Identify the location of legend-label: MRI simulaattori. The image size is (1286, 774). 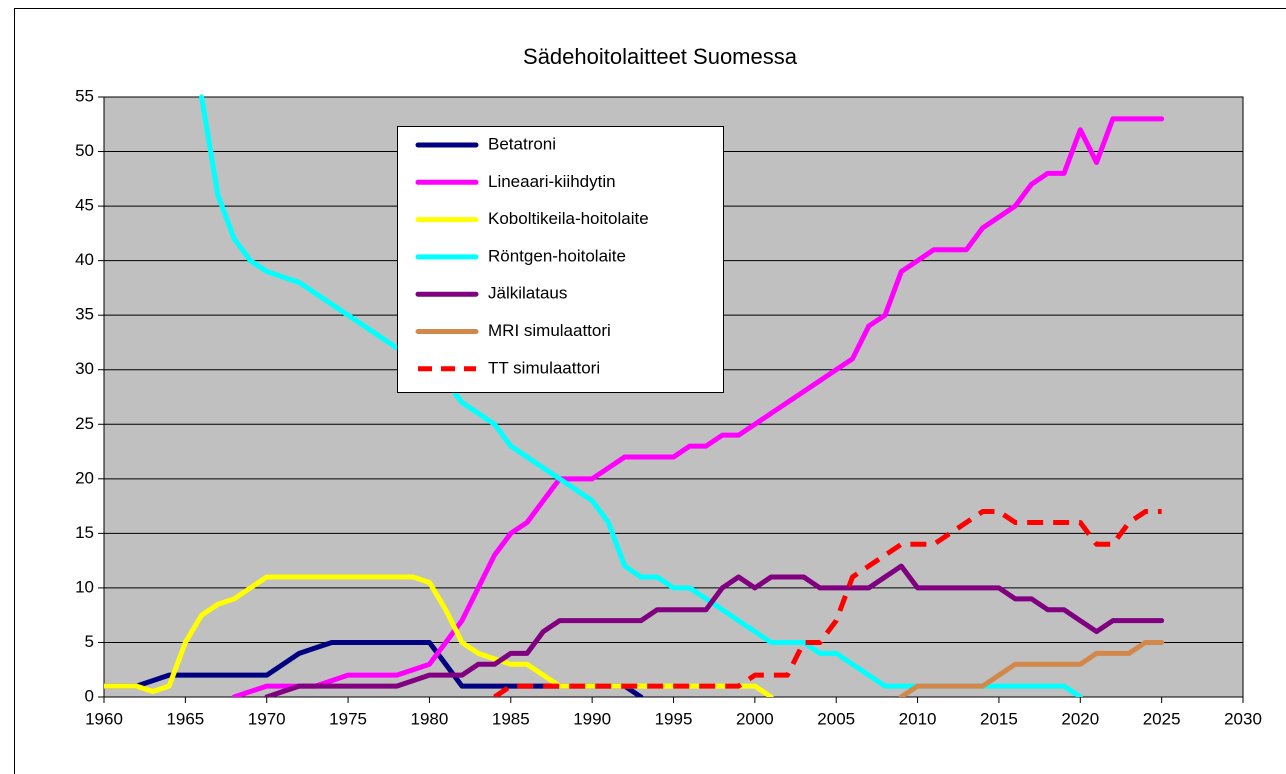
(549, 330).